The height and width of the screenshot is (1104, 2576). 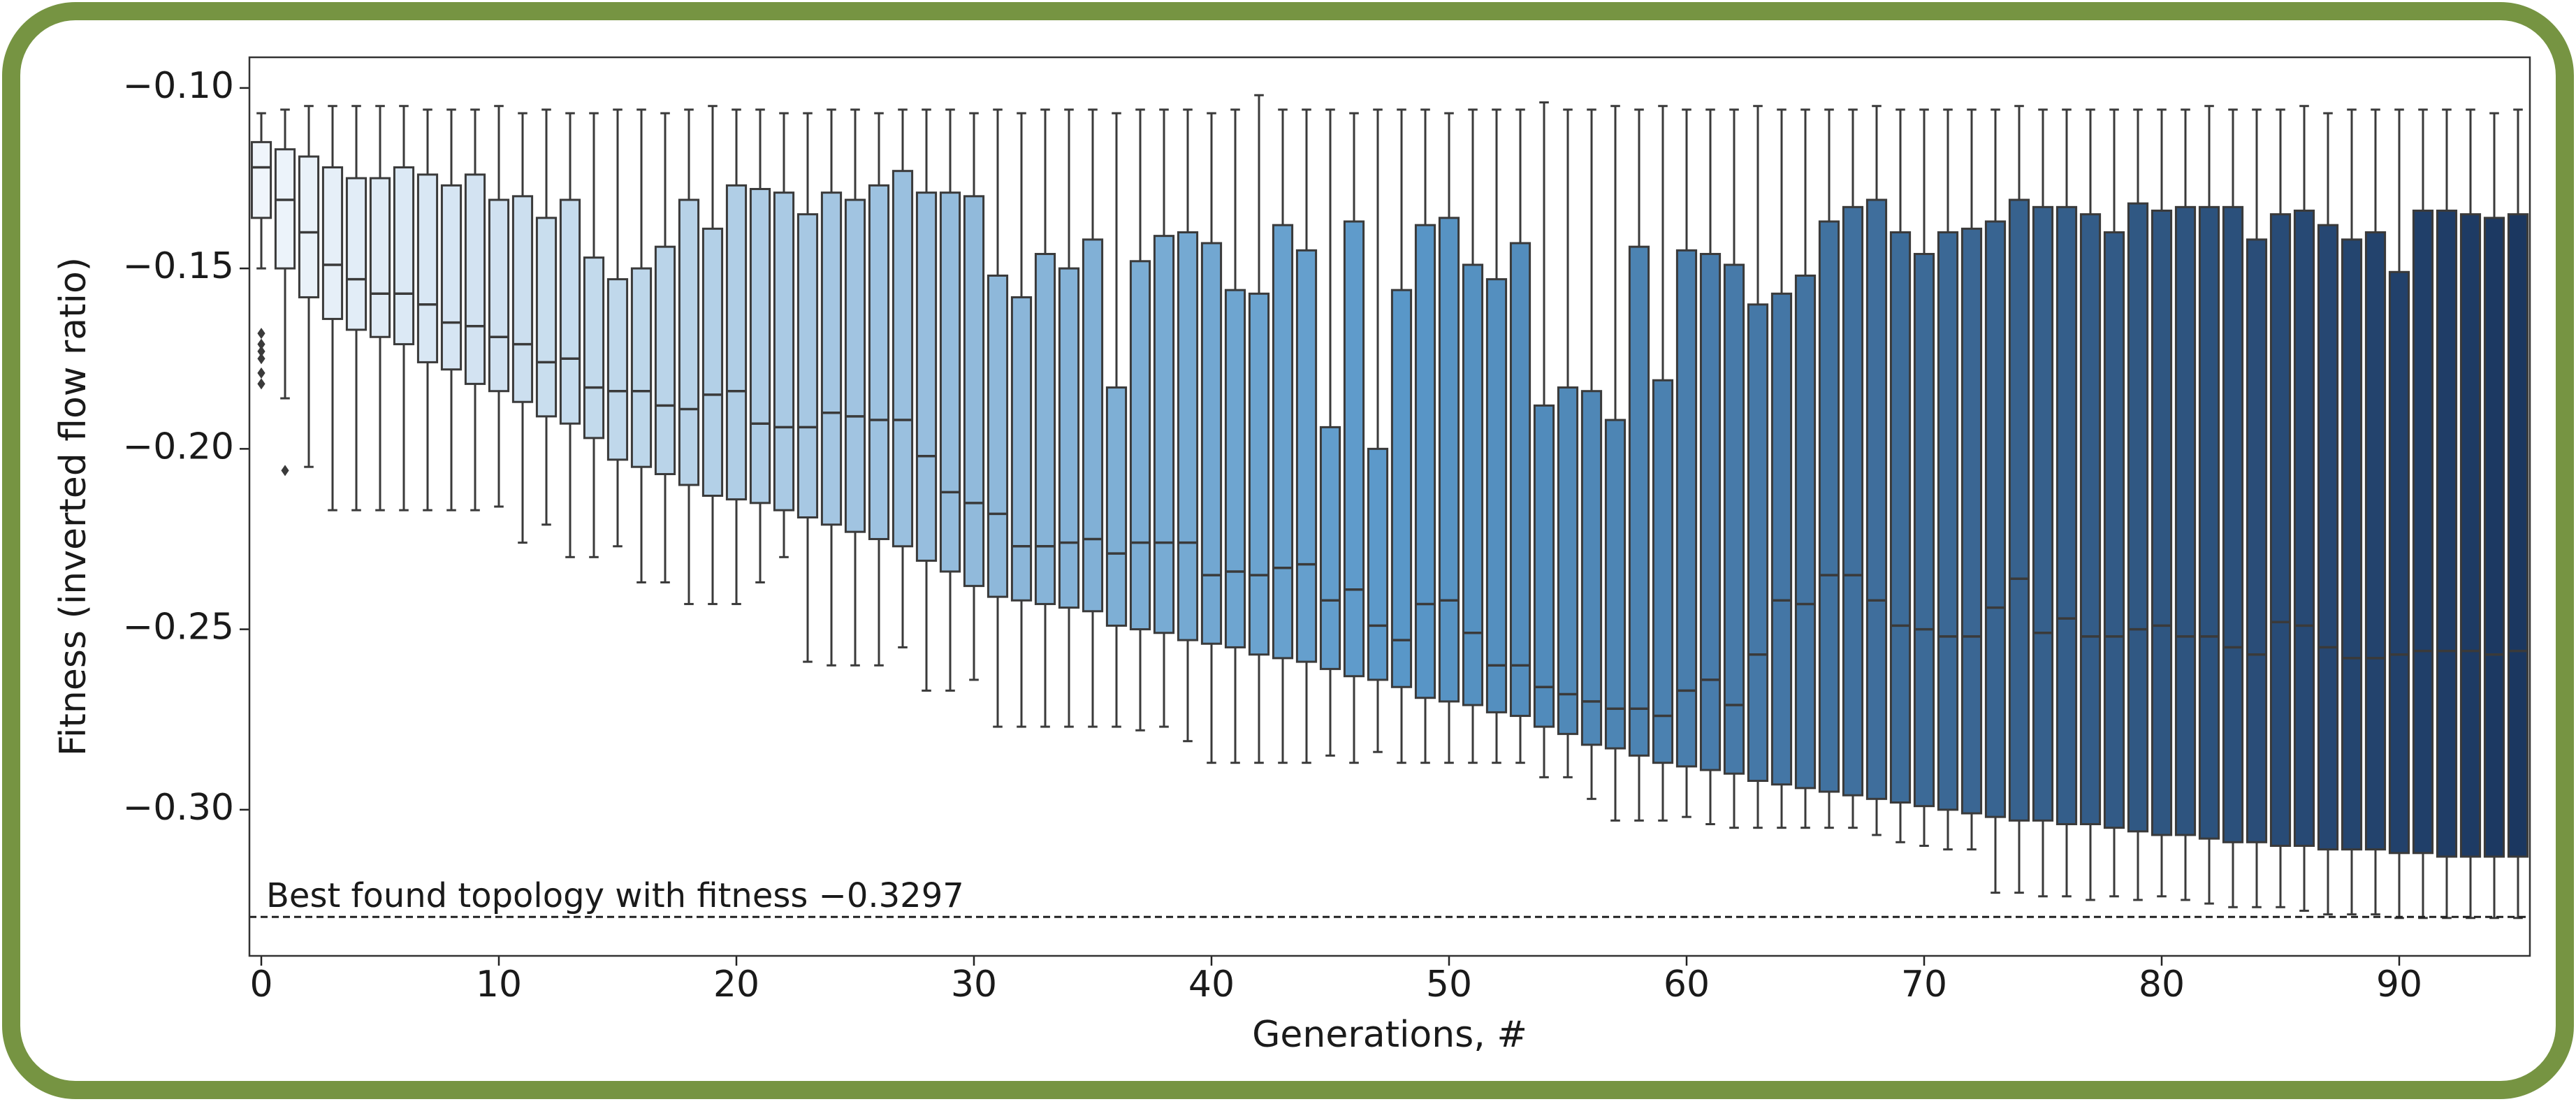 What do you see at coordinates (1924, 984) in the screenshot?
I see `x-tick-label: 70` at bounding box center [1924, 984].